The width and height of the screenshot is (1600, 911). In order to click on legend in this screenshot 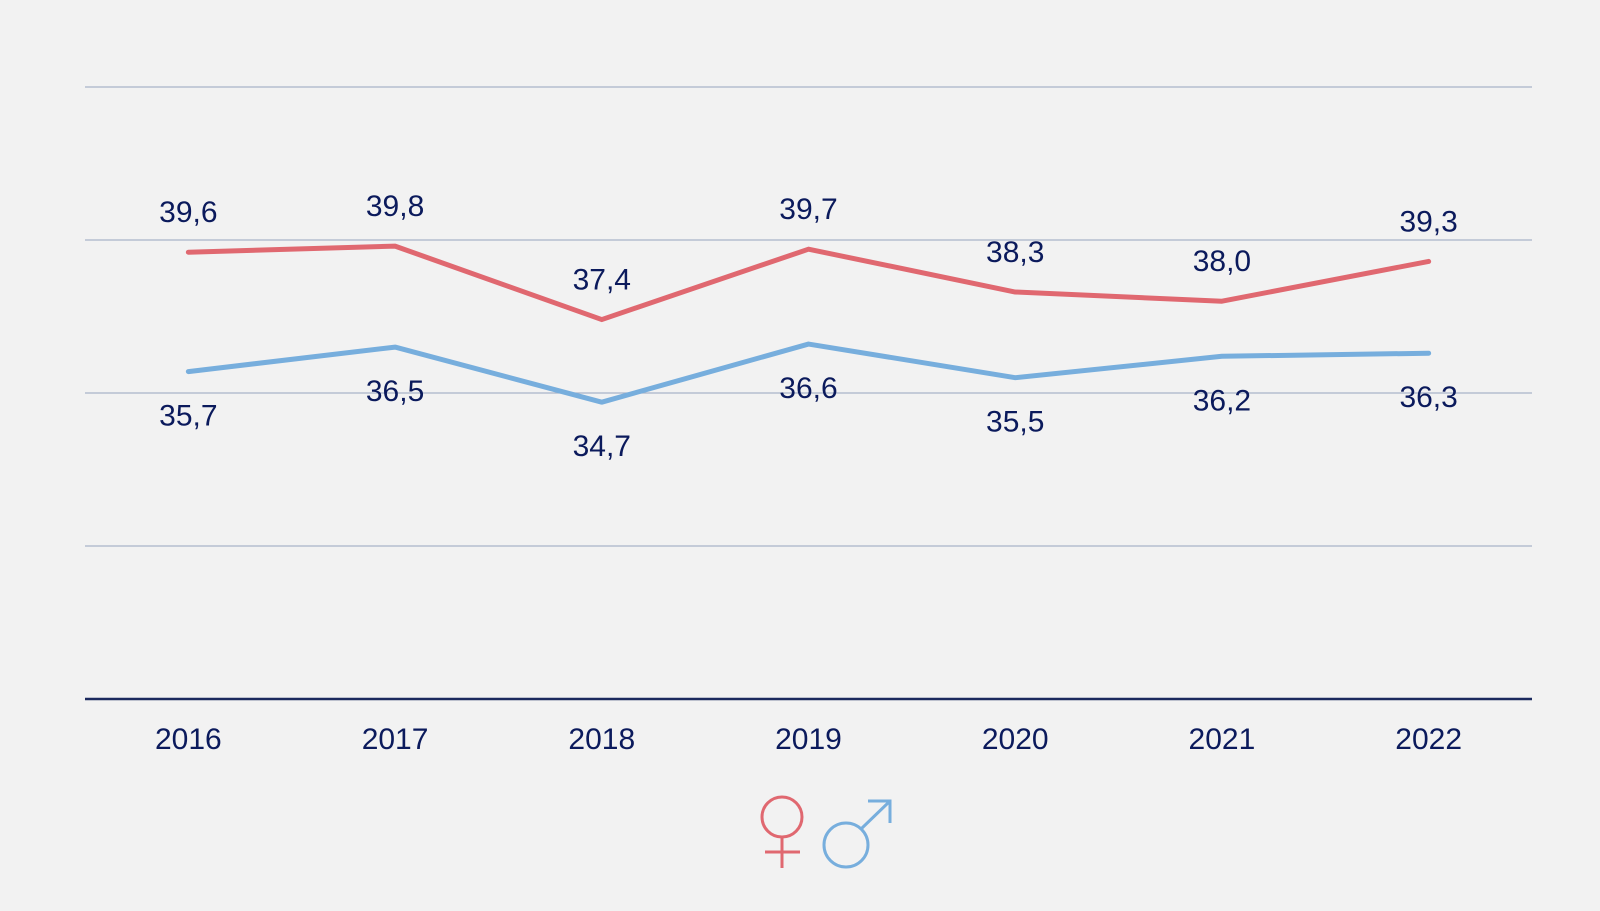, I will do `click(826, 832)`.